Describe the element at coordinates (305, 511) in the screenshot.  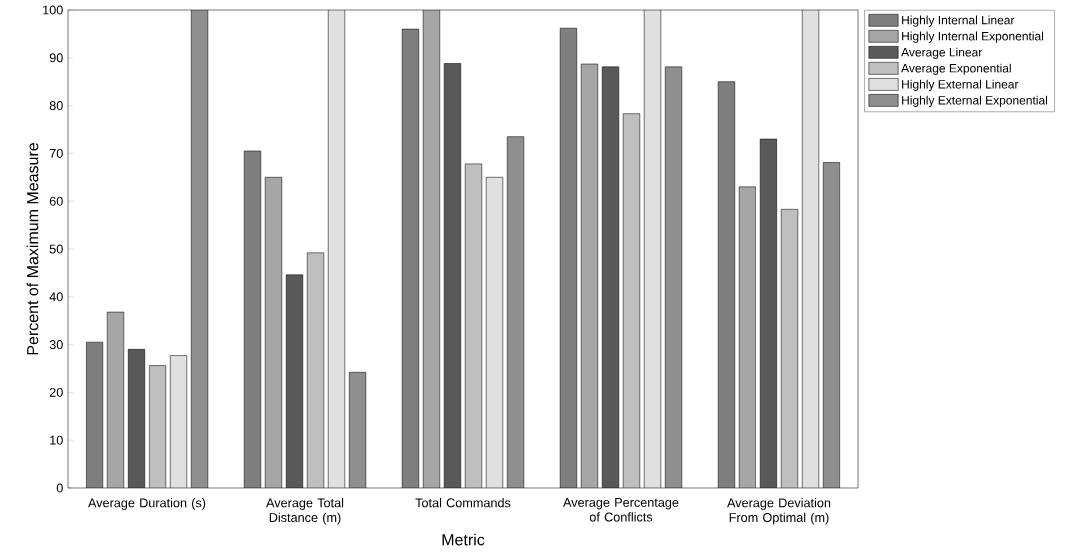
I see `x-tick-label: Average Total Distance (m)` at that location.